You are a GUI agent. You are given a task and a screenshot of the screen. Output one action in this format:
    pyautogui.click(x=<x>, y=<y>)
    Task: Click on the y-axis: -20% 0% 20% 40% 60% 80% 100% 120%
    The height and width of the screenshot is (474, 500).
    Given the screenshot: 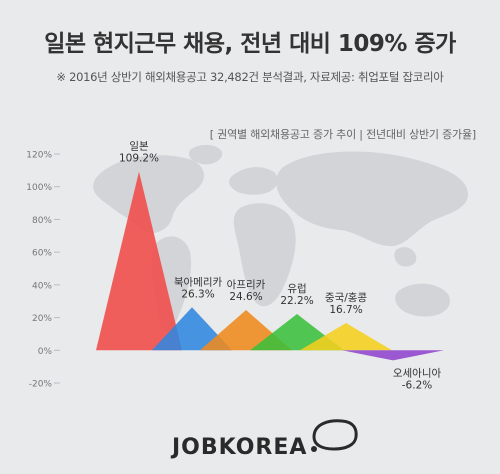 What is the action you would take?
    pyautogui.click(x=43, y=270)
    